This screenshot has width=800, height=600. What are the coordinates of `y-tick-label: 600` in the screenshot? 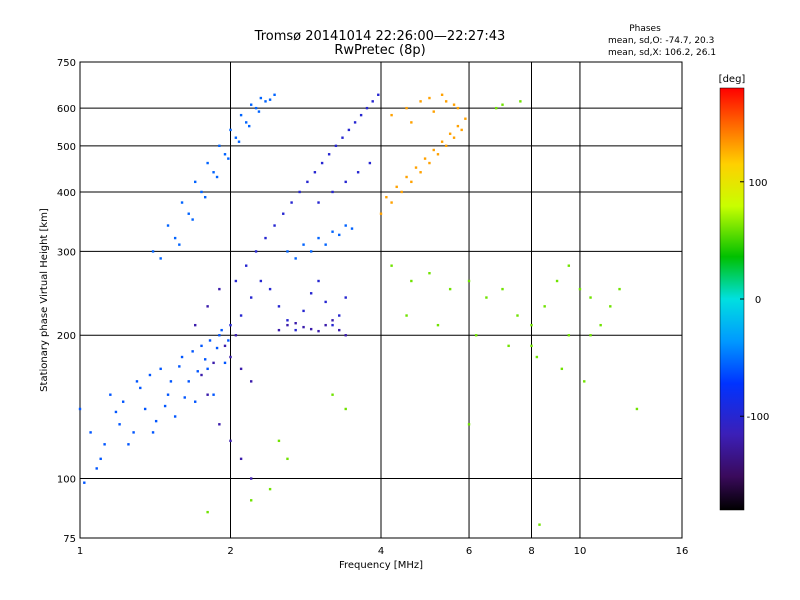 It's located at (66, 109).